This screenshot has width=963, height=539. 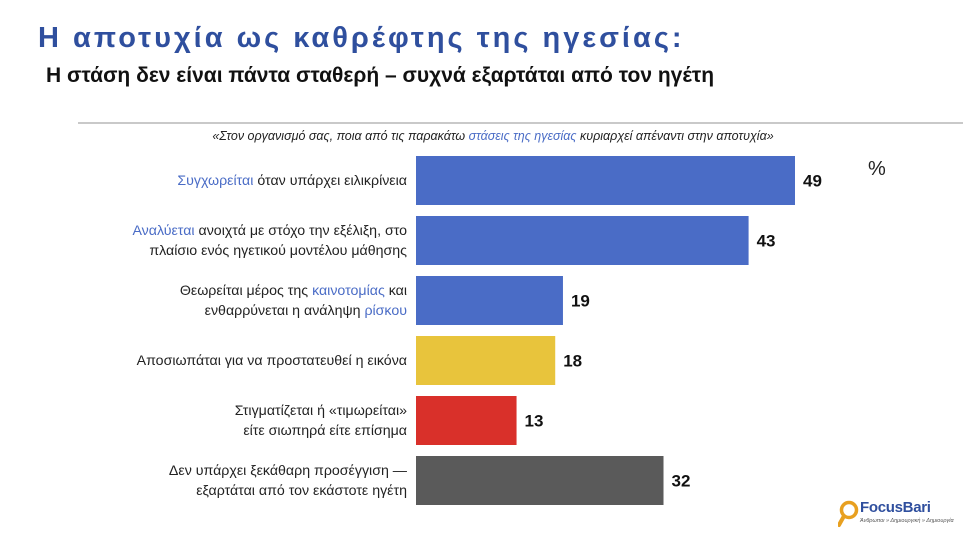 I want to click on label-text: πλαίσιο ενός ηγετικού μοντέλου μάθησης, so click(x=278, y=250).